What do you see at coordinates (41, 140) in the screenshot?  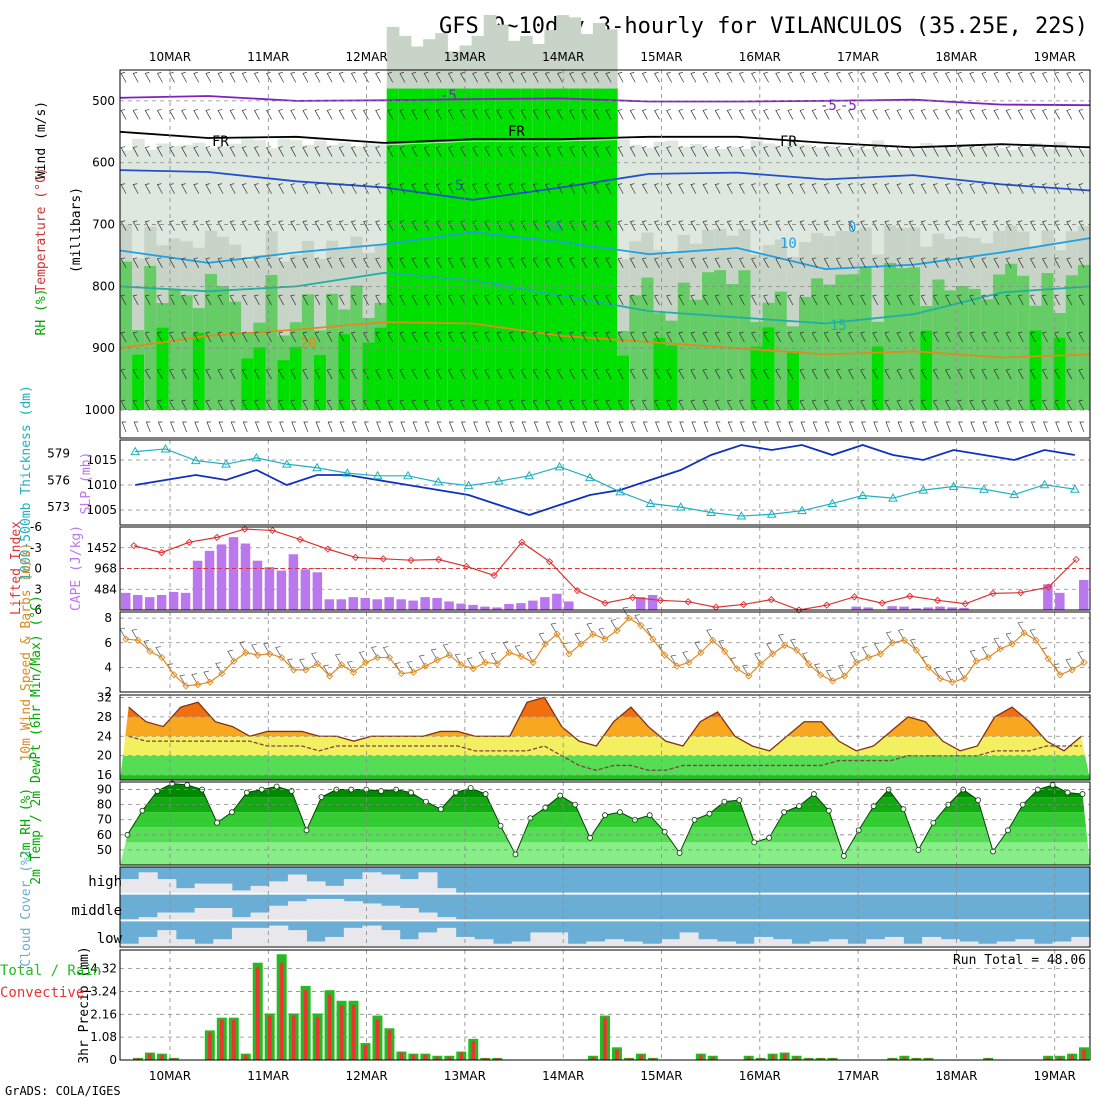 I see `upper-ylabel-wind: Wind (m/s)` at bounding box center [41, 140].